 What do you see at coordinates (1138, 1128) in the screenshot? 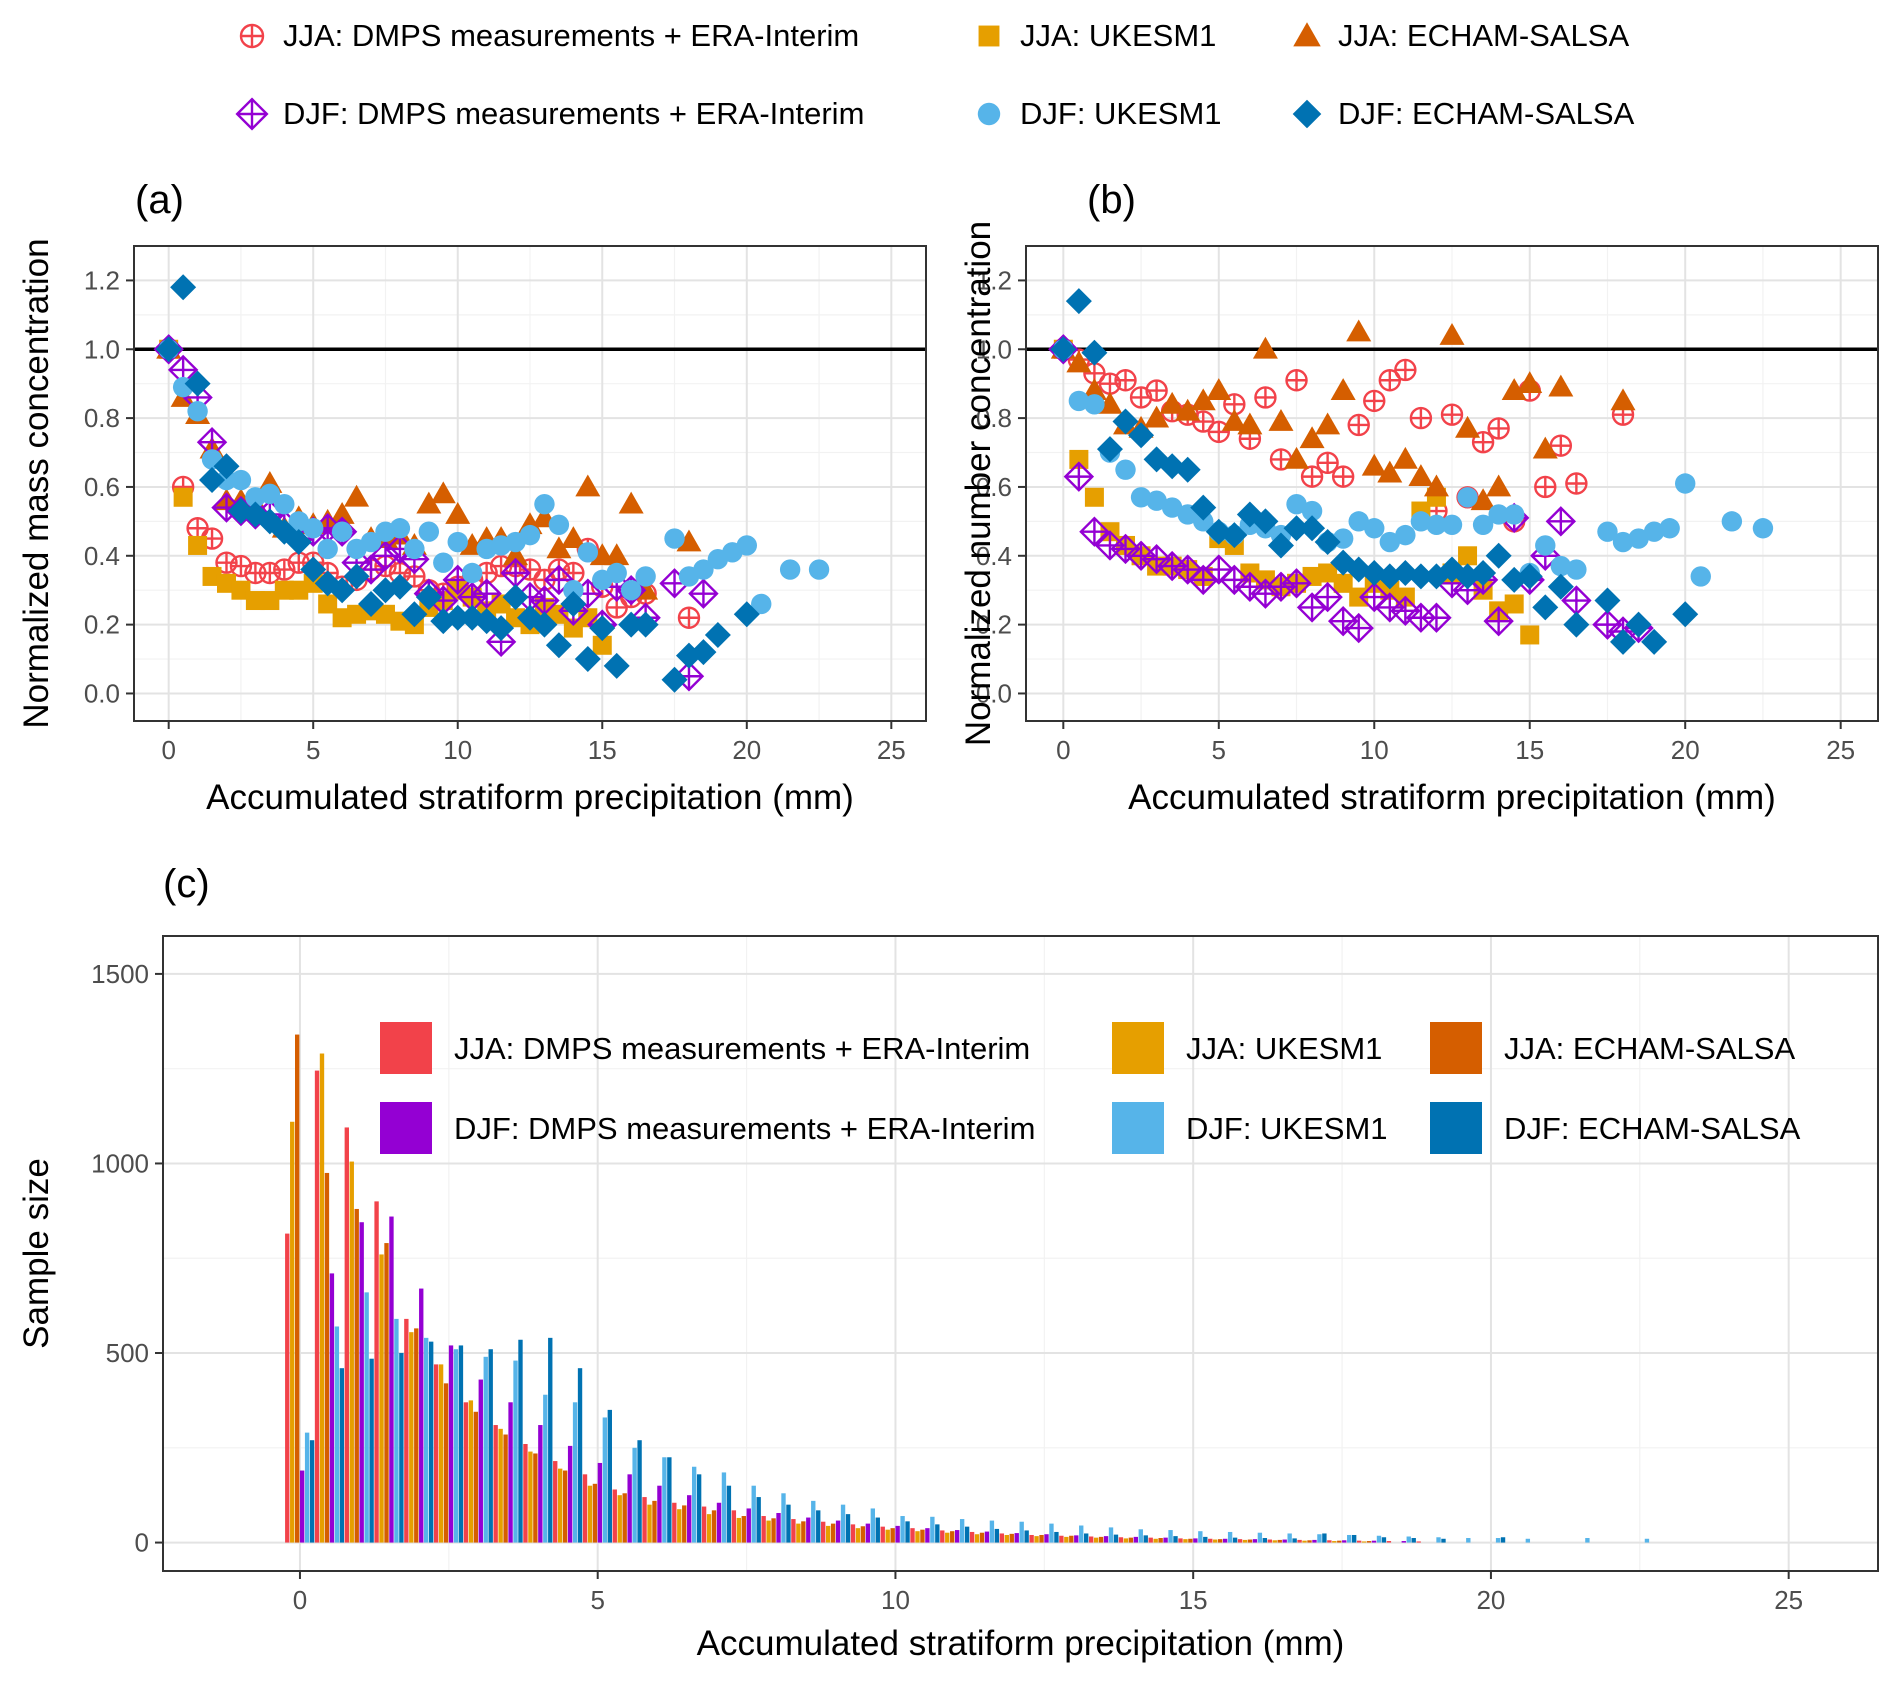
I see `legend-swatch` at bounding box center [1138, 1128].